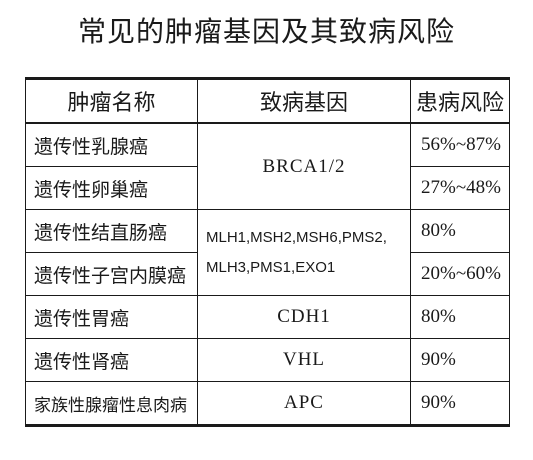 This screenshot has height=460, width=533. I want to click on table-header-row: 肿瘤名称 致病基因 患病风险, so click(267, 101).